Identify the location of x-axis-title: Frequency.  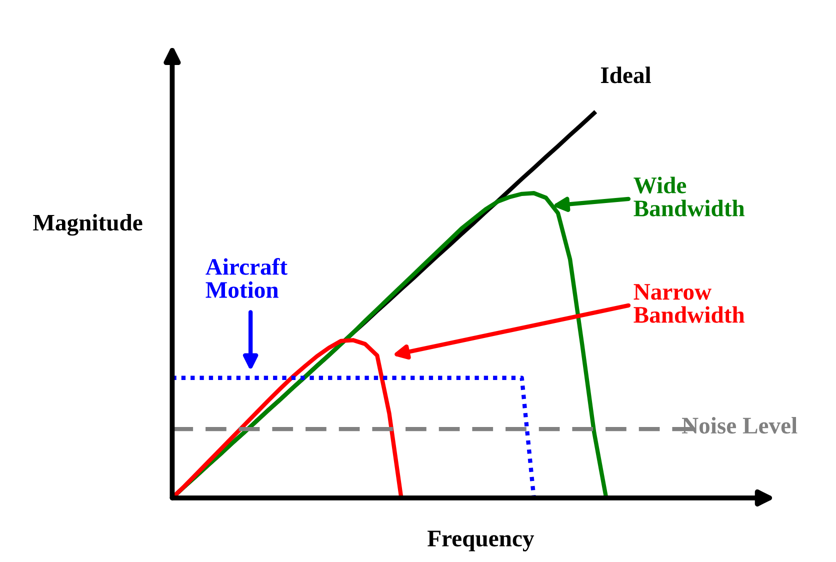
(481, 541).